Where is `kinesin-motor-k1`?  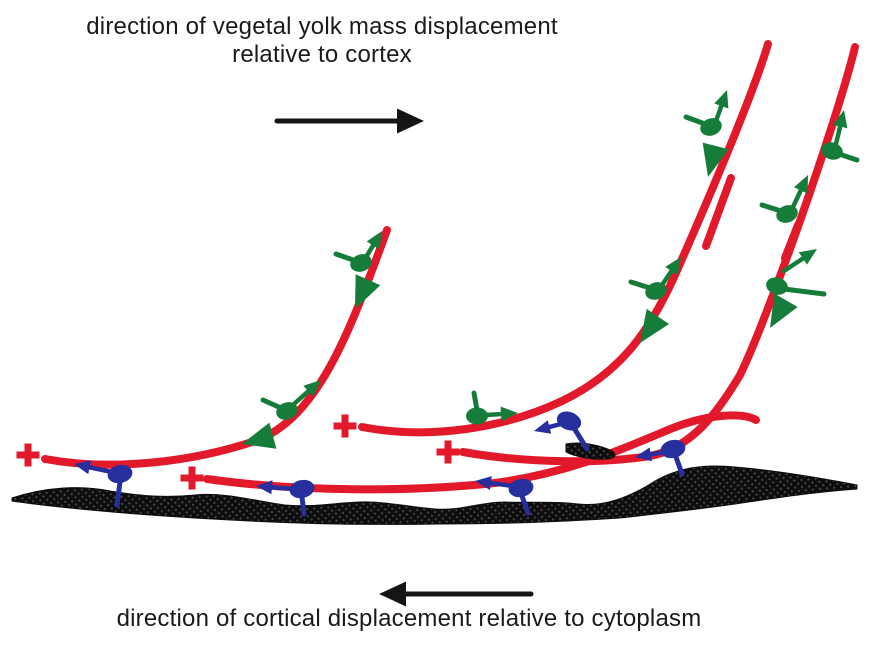 kinesin-motor-k1 is located at coordinates (357, 251).